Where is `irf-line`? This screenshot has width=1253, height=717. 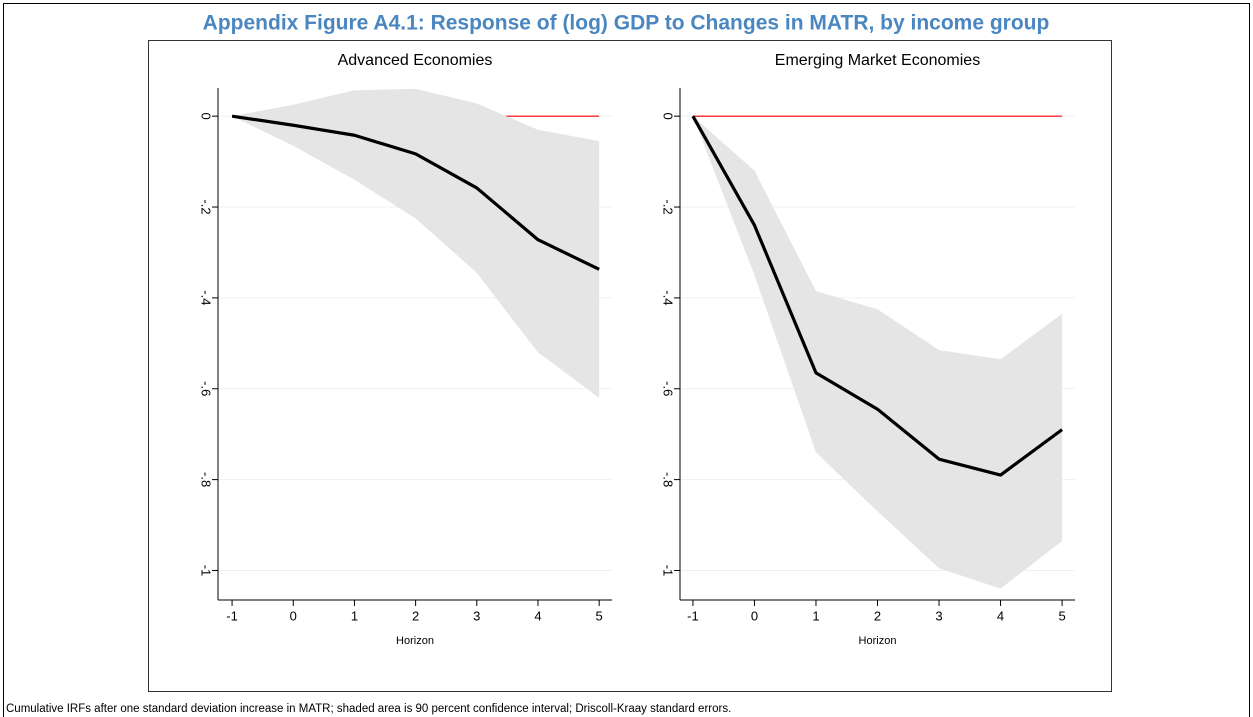
irf-line is located at coordinates (415, 192).